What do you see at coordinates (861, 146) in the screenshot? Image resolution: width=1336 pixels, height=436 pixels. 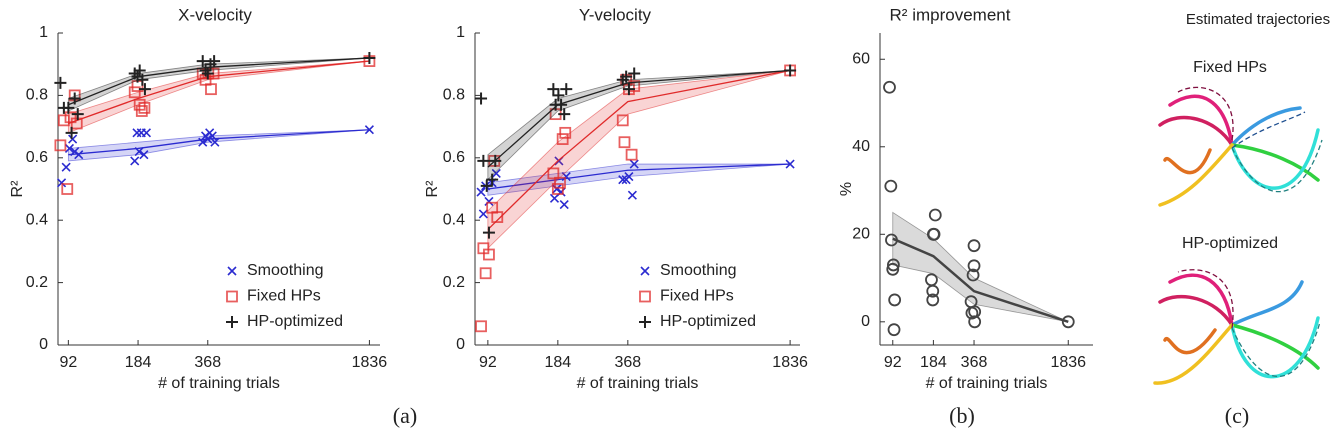 I see `y-tick-label: 40` at bounding box center [861, 146].